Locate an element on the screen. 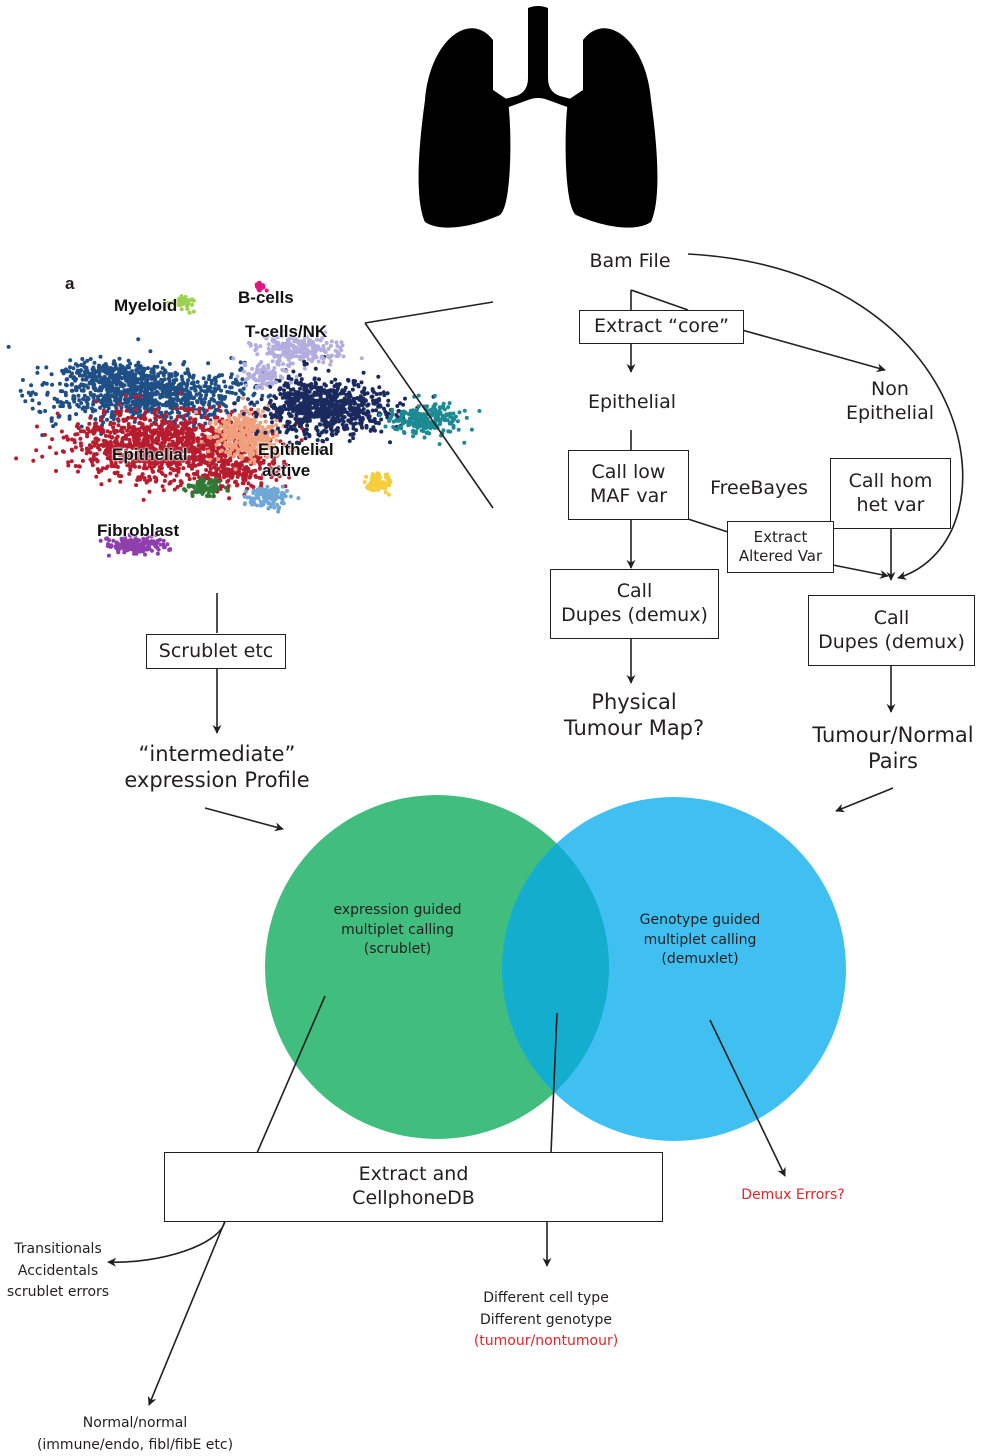 Image resolution: width=987 pixels, height=1456 pixels. scrublet-label: Scrublet etc is located at coordinates (216, 650).